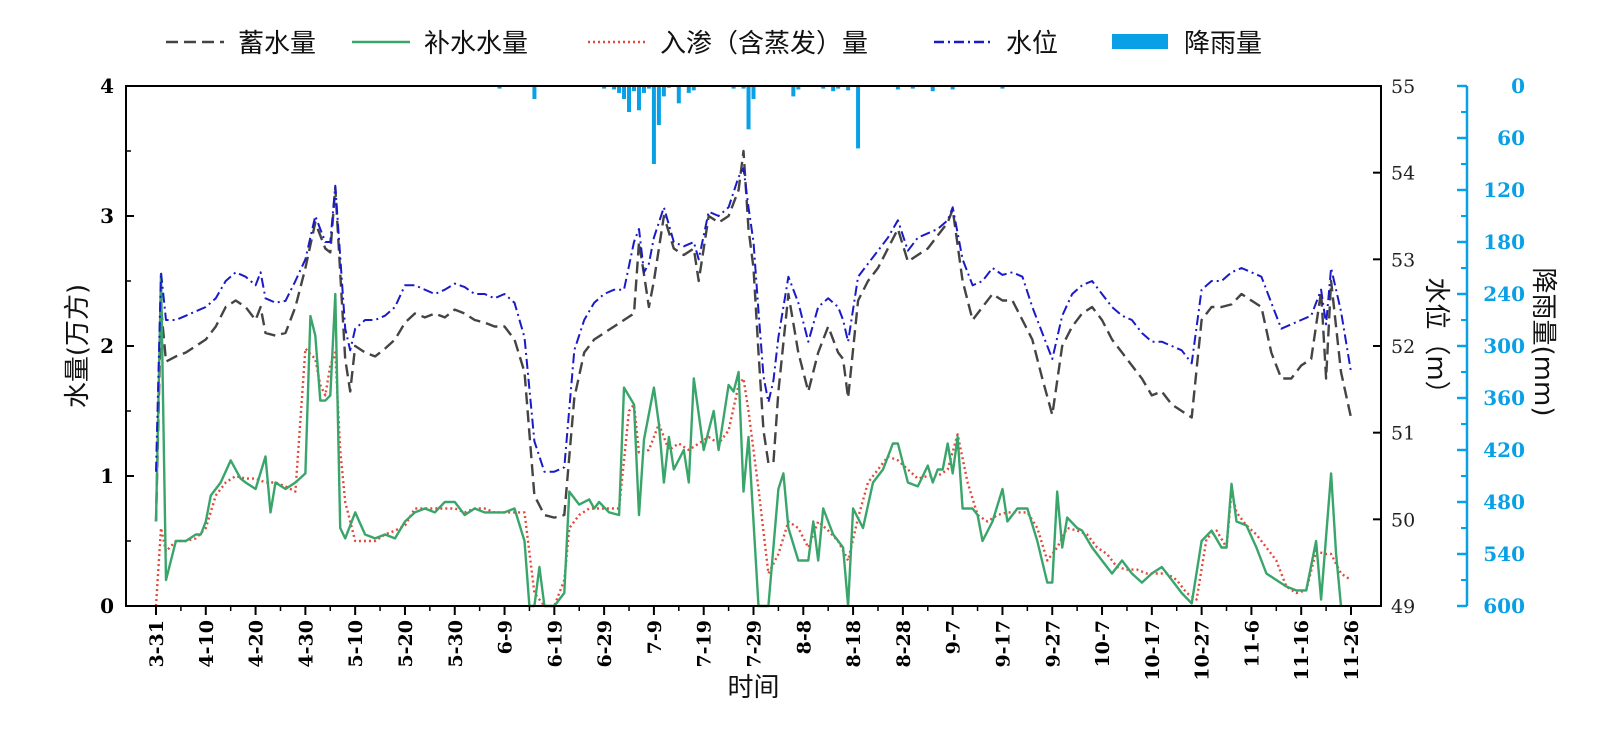 Image resolution: width=1600 pixels, height=746 pixels. I want to click on y-mid-tick-label: 55, so click(1403, 87).